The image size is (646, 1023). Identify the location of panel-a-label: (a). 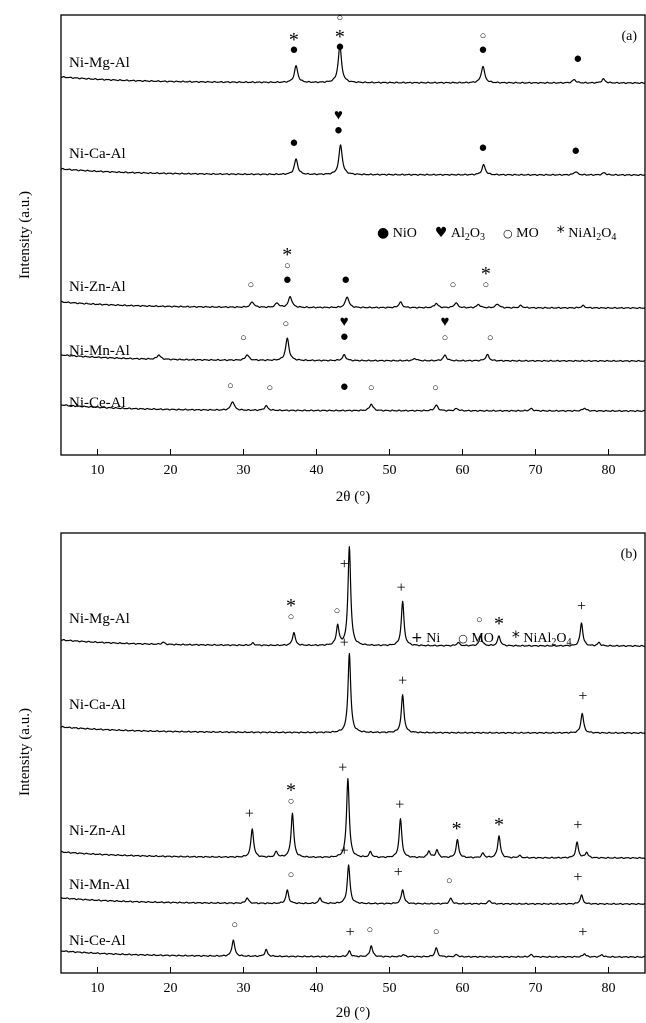
(629, 36).